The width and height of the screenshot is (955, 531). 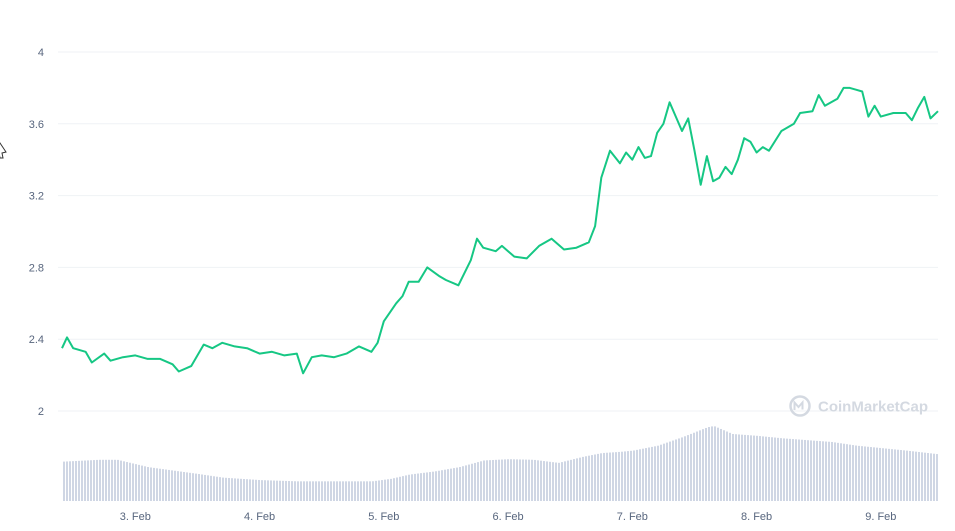 What do you see at coordinates (36, 197) in the screenshot?
I see `y-tick-label: 3.2` at bounding box center [36, 197].